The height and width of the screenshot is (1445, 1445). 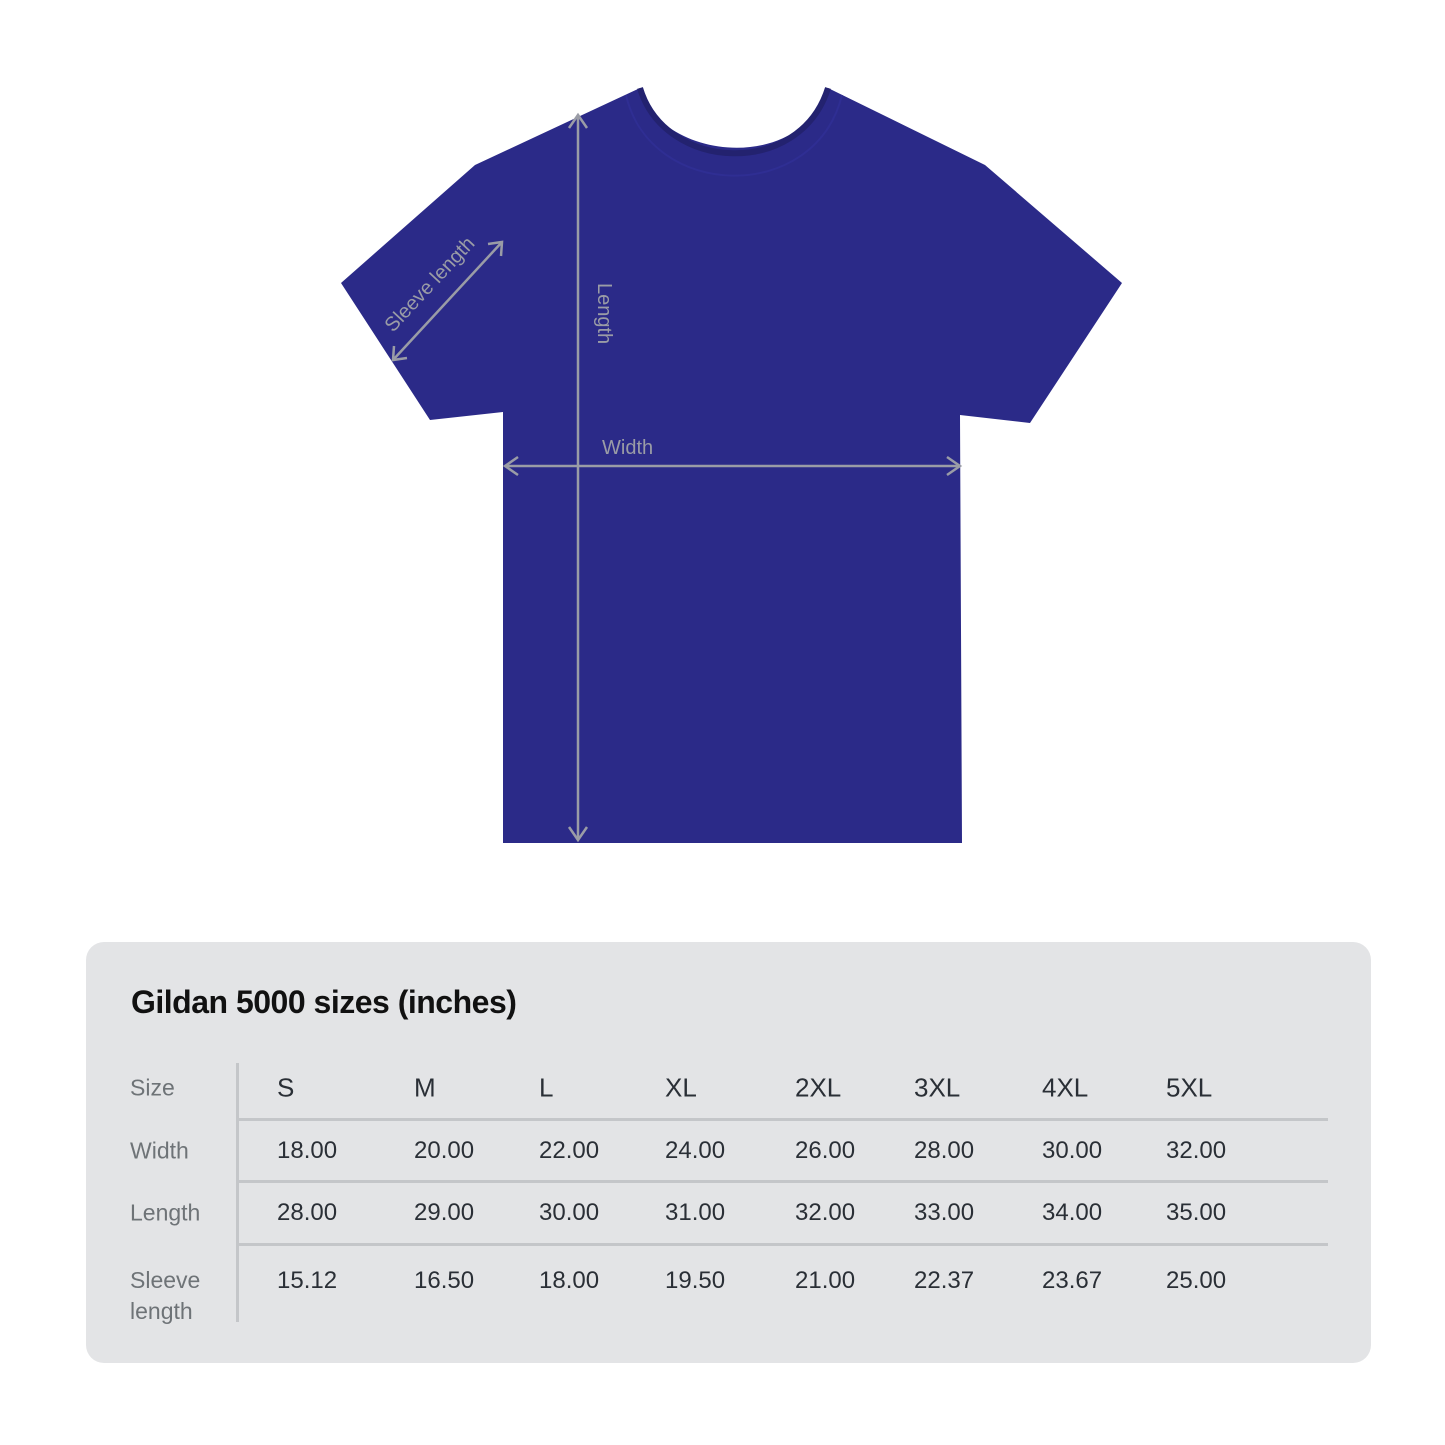 I want to click on size-table-title: Gildan 5000 sizes (inches), so click(x=324, y=1002).